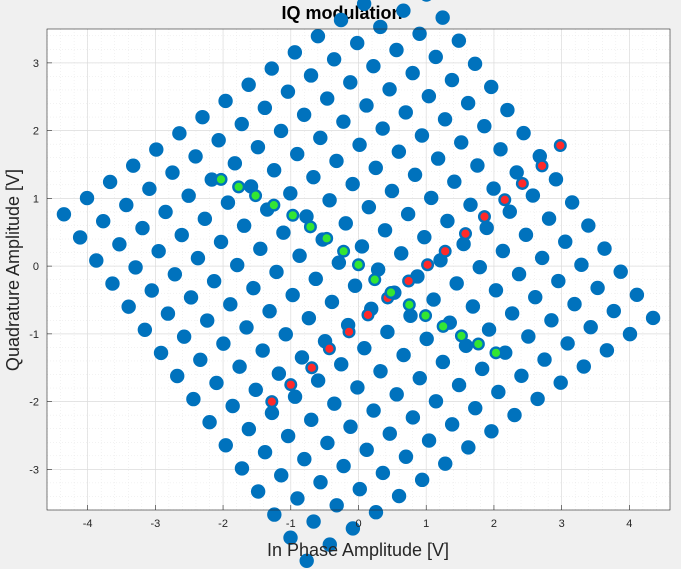  I want to click on y-axis-label: Quadrature Amplitude [V], so click(13, 270).